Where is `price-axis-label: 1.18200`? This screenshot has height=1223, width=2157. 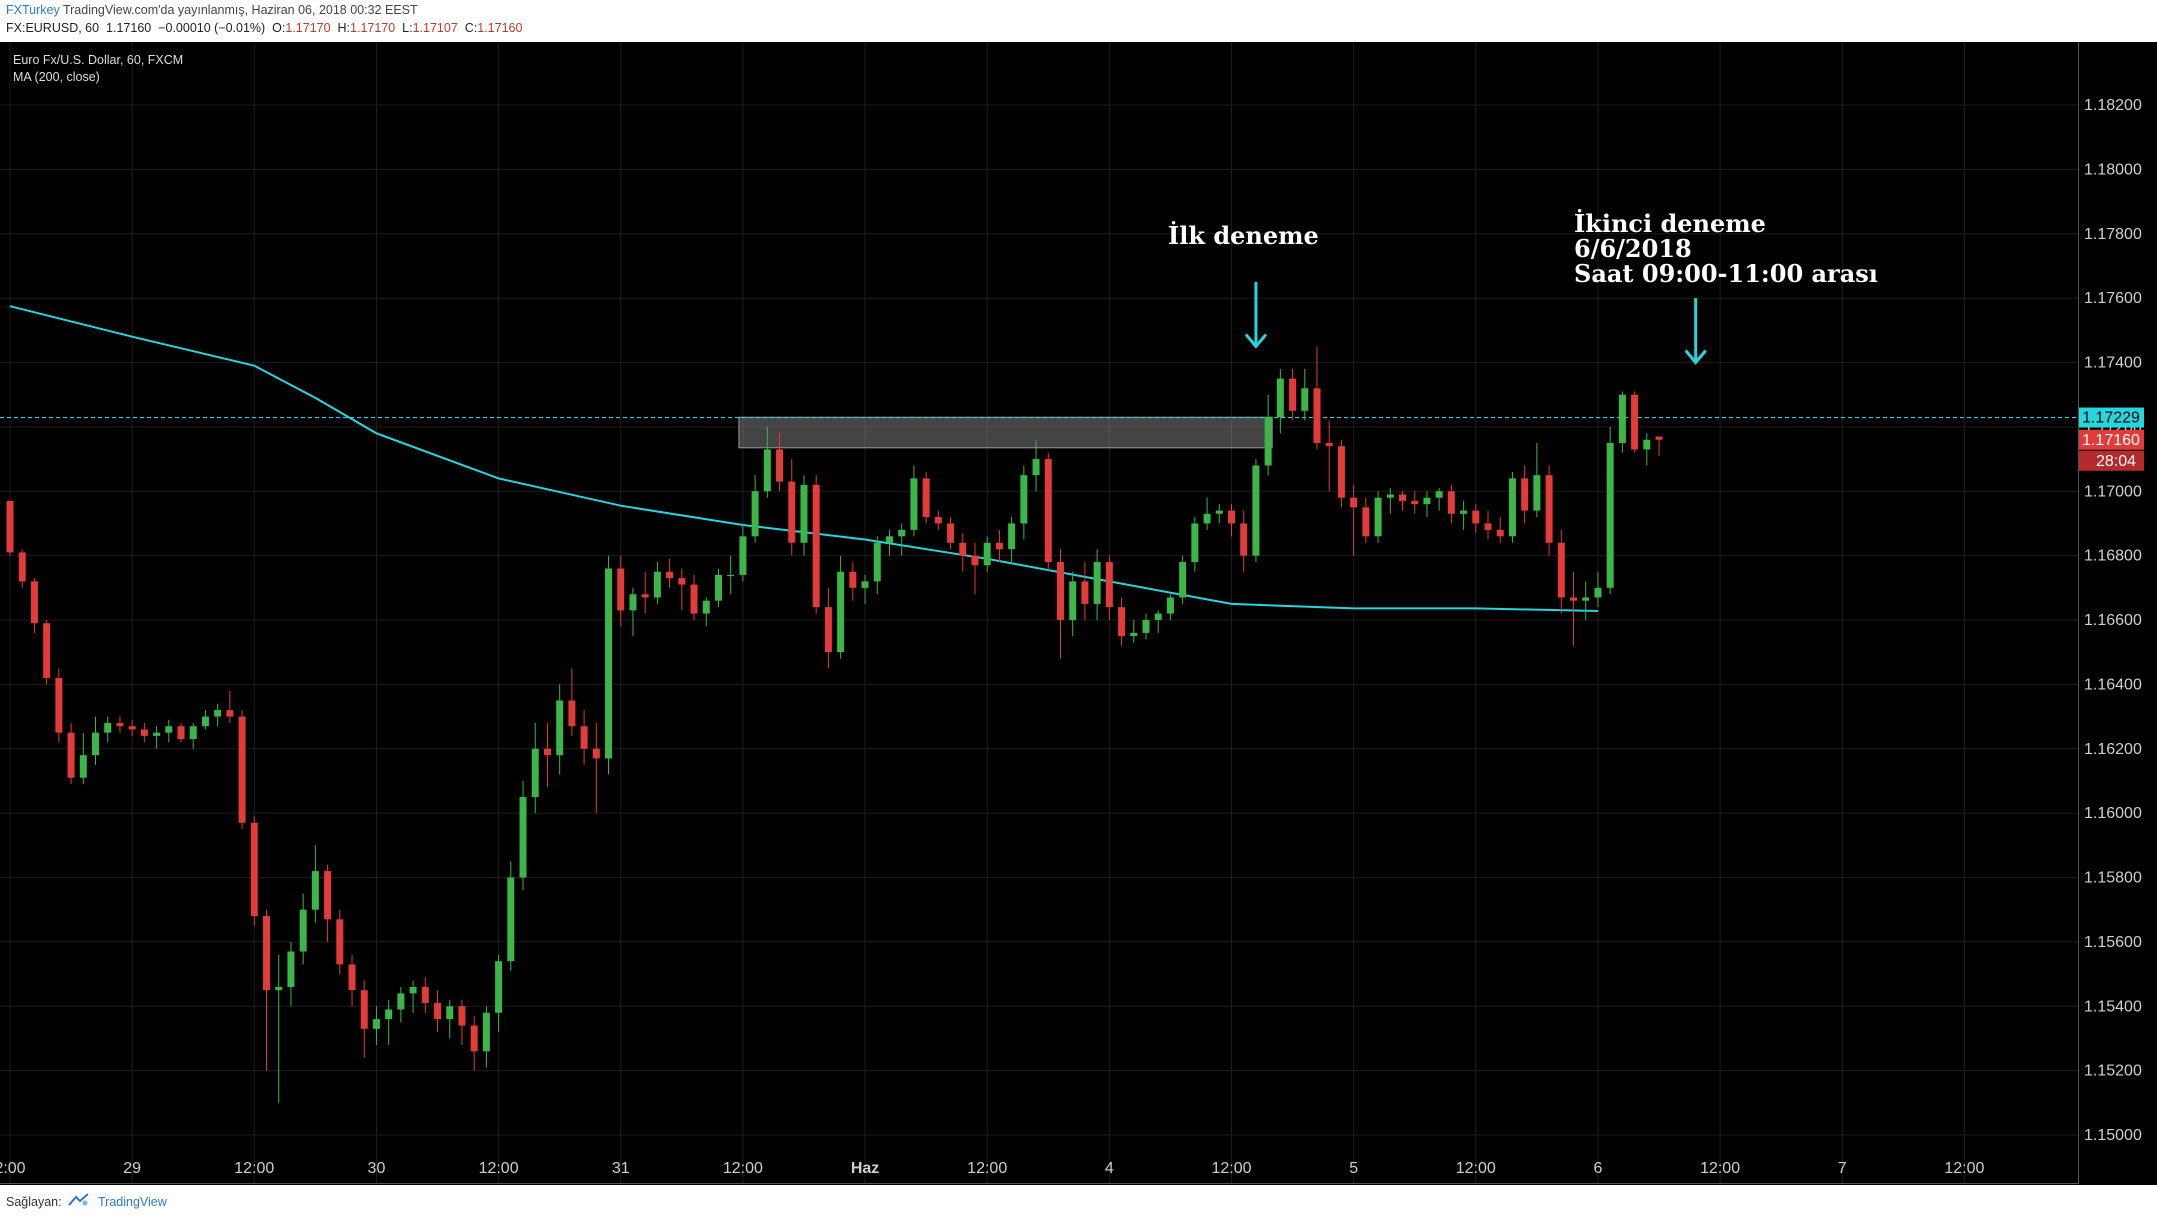
price-axis-label: 1.18200 is located at coordinates (2113, 105).